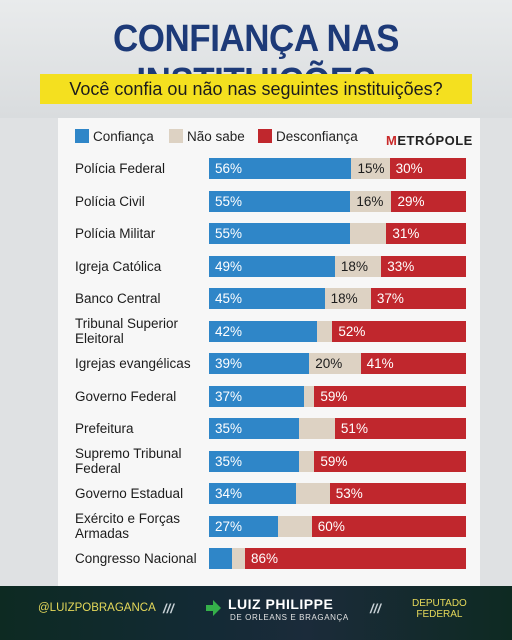 This screenshot has height=640, width=512. What do you see at coordinates (380, 363) in the screenshot?
I see `data-label: 41%` at bounding box center [380, 363].